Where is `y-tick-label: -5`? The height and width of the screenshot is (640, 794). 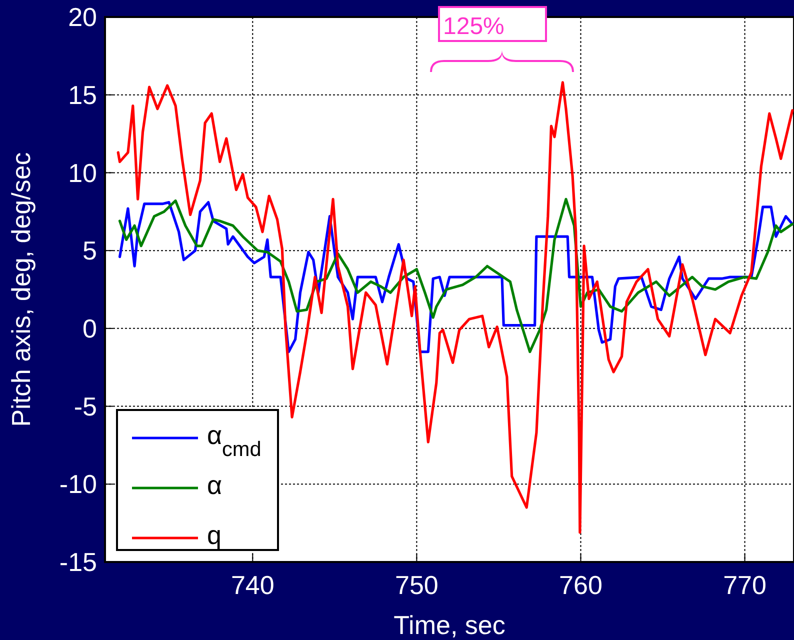
y-tick-label: -5 is located at coordinates (85, 406).